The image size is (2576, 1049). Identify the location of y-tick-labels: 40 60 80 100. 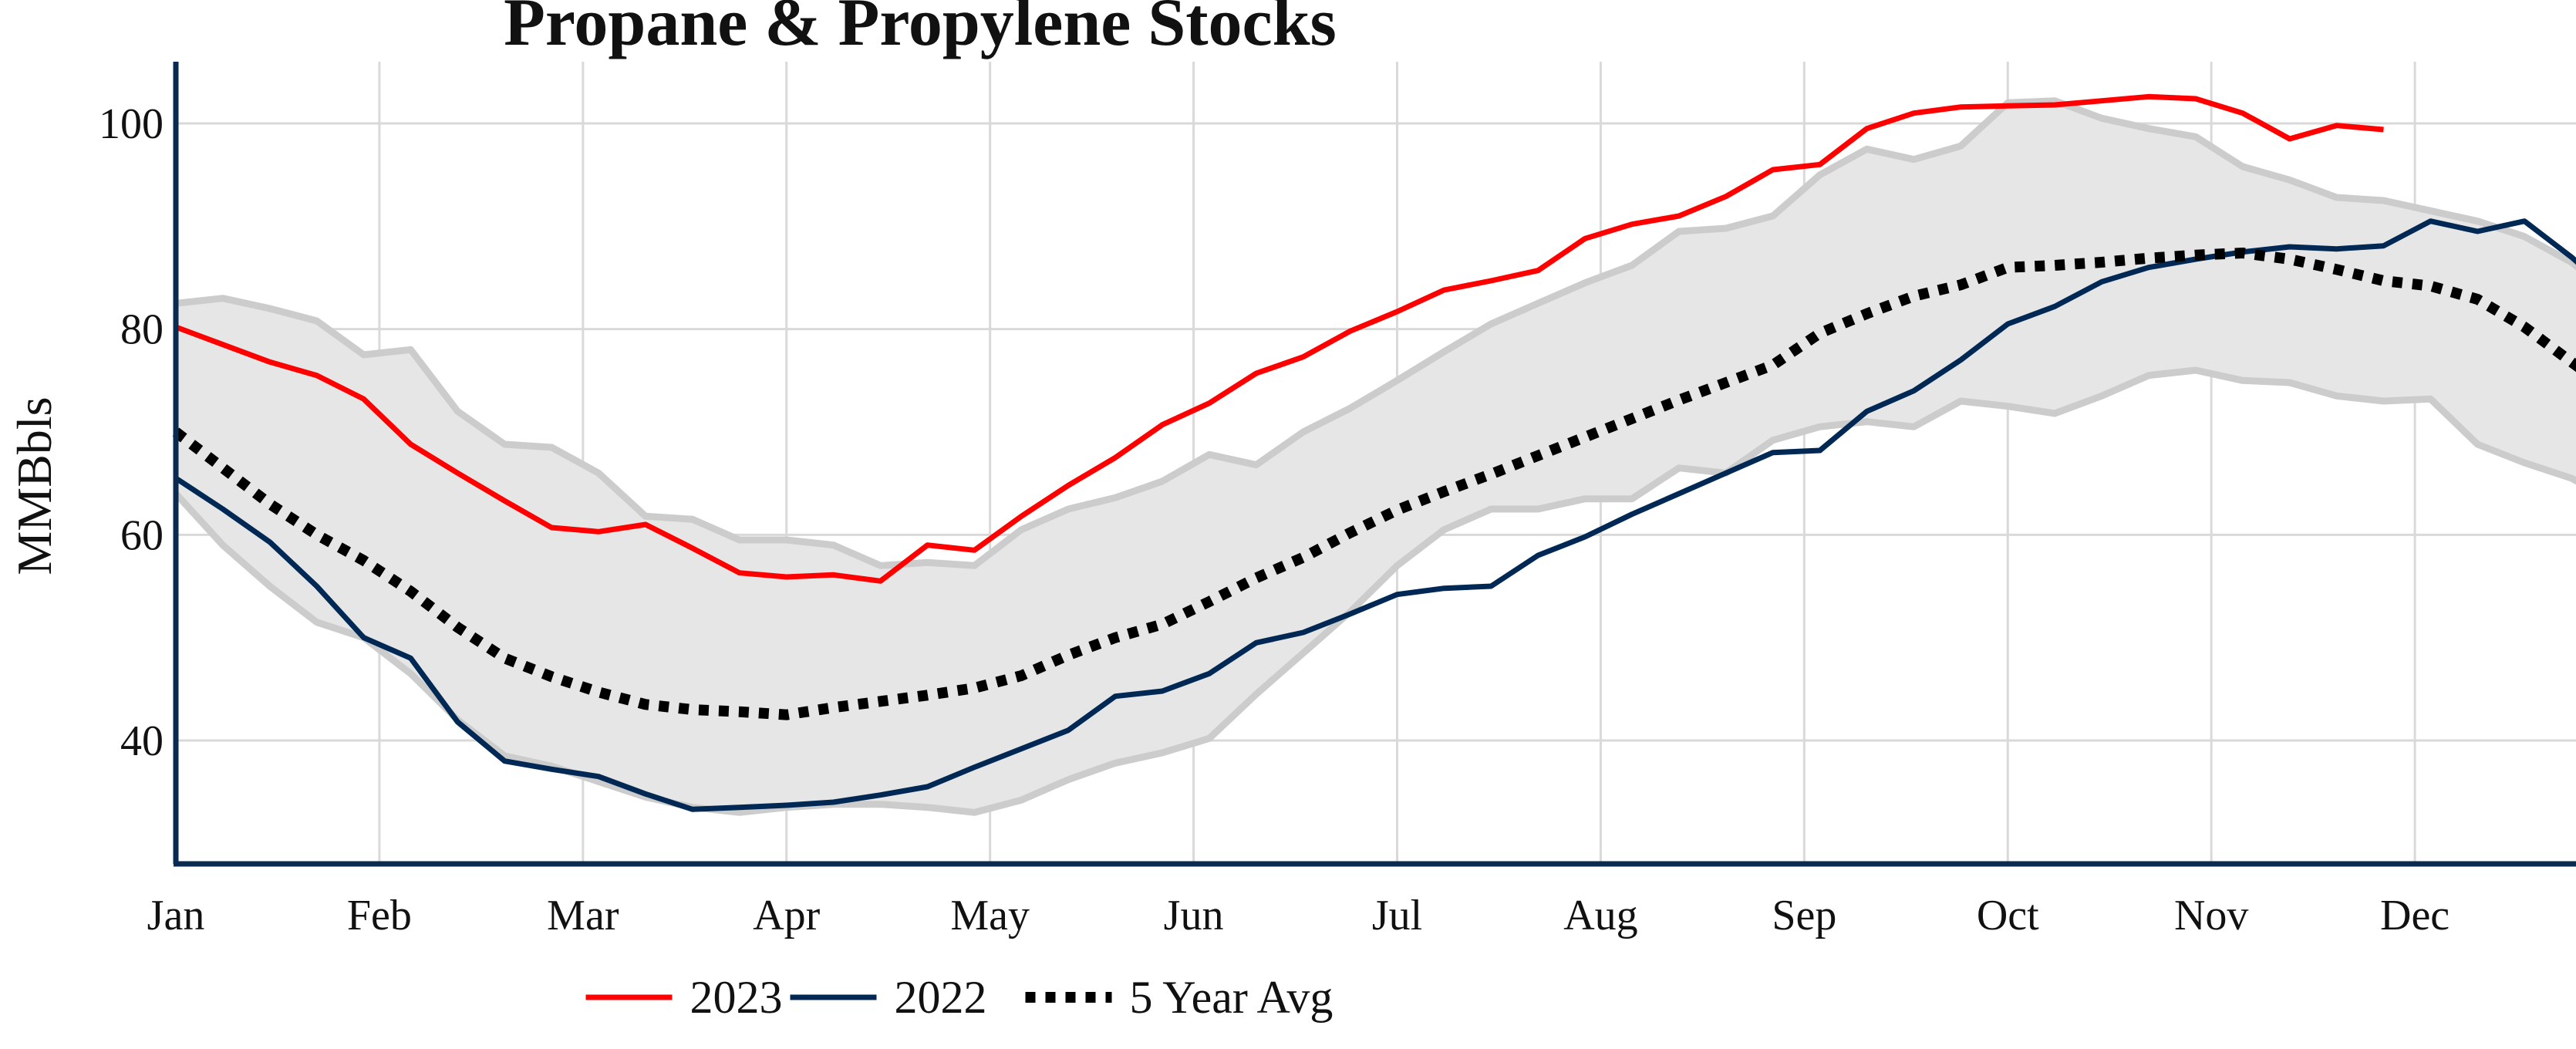
(131, 432).